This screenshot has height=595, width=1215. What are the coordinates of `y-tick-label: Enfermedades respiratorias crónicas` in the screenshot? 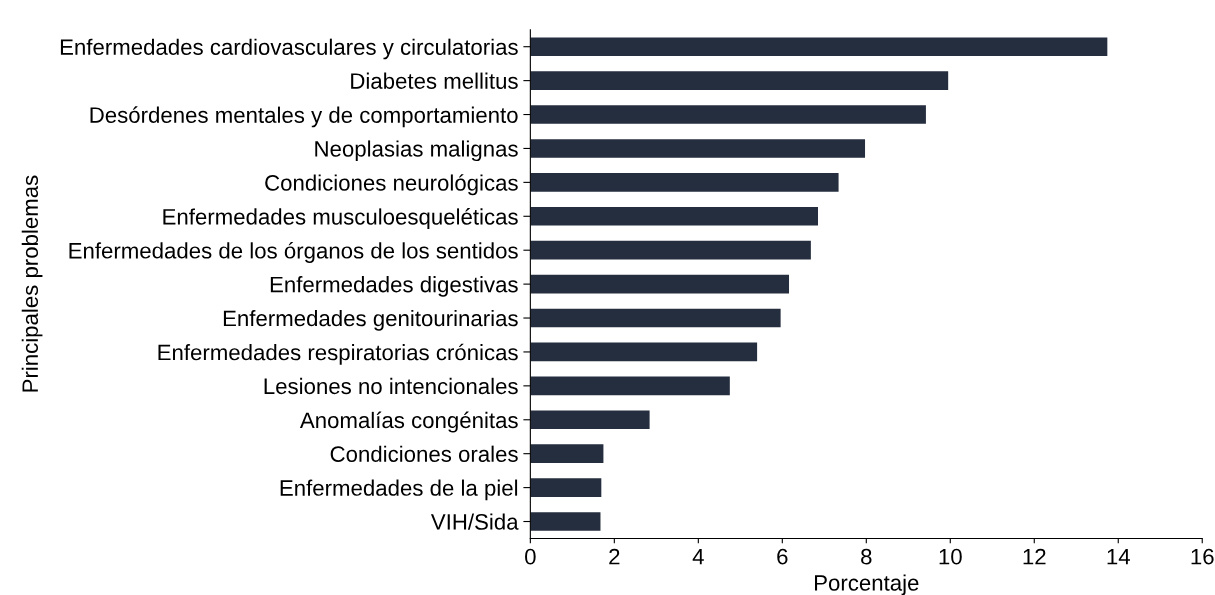 It's located at (338, 354).